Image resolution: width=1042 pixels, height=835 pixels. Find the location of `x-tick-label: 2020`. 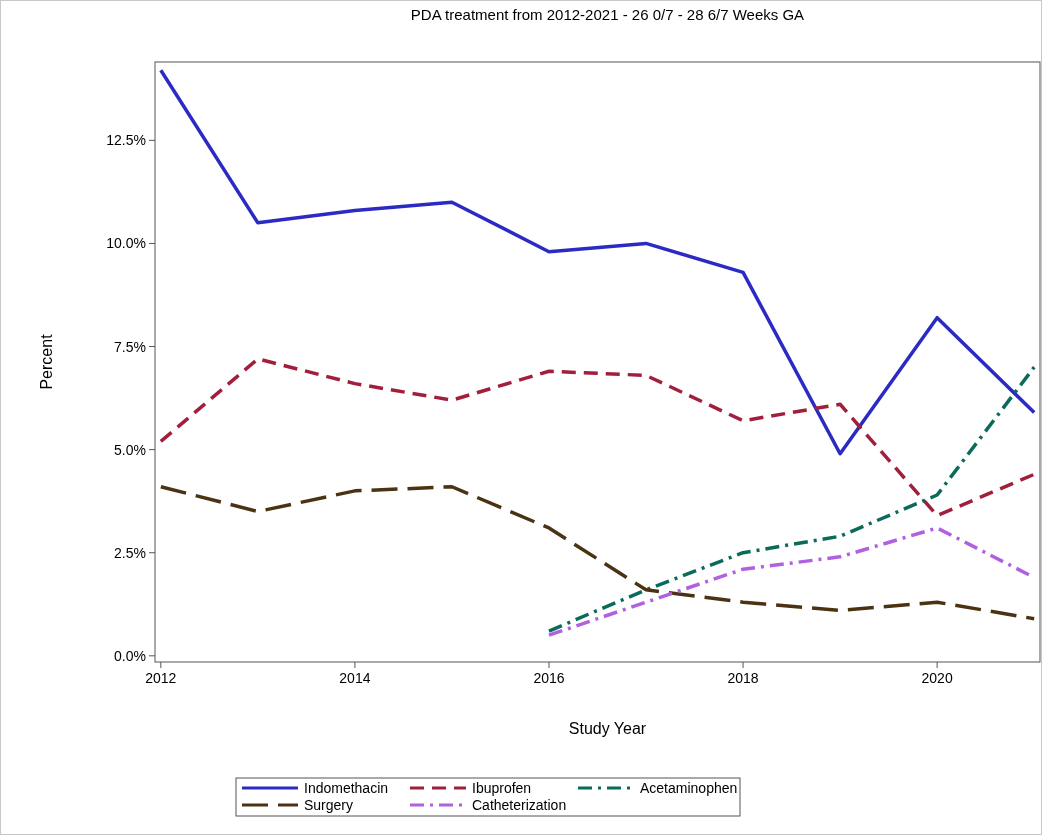

x-tick-label: 2020 is located at coordinates (937, 678).